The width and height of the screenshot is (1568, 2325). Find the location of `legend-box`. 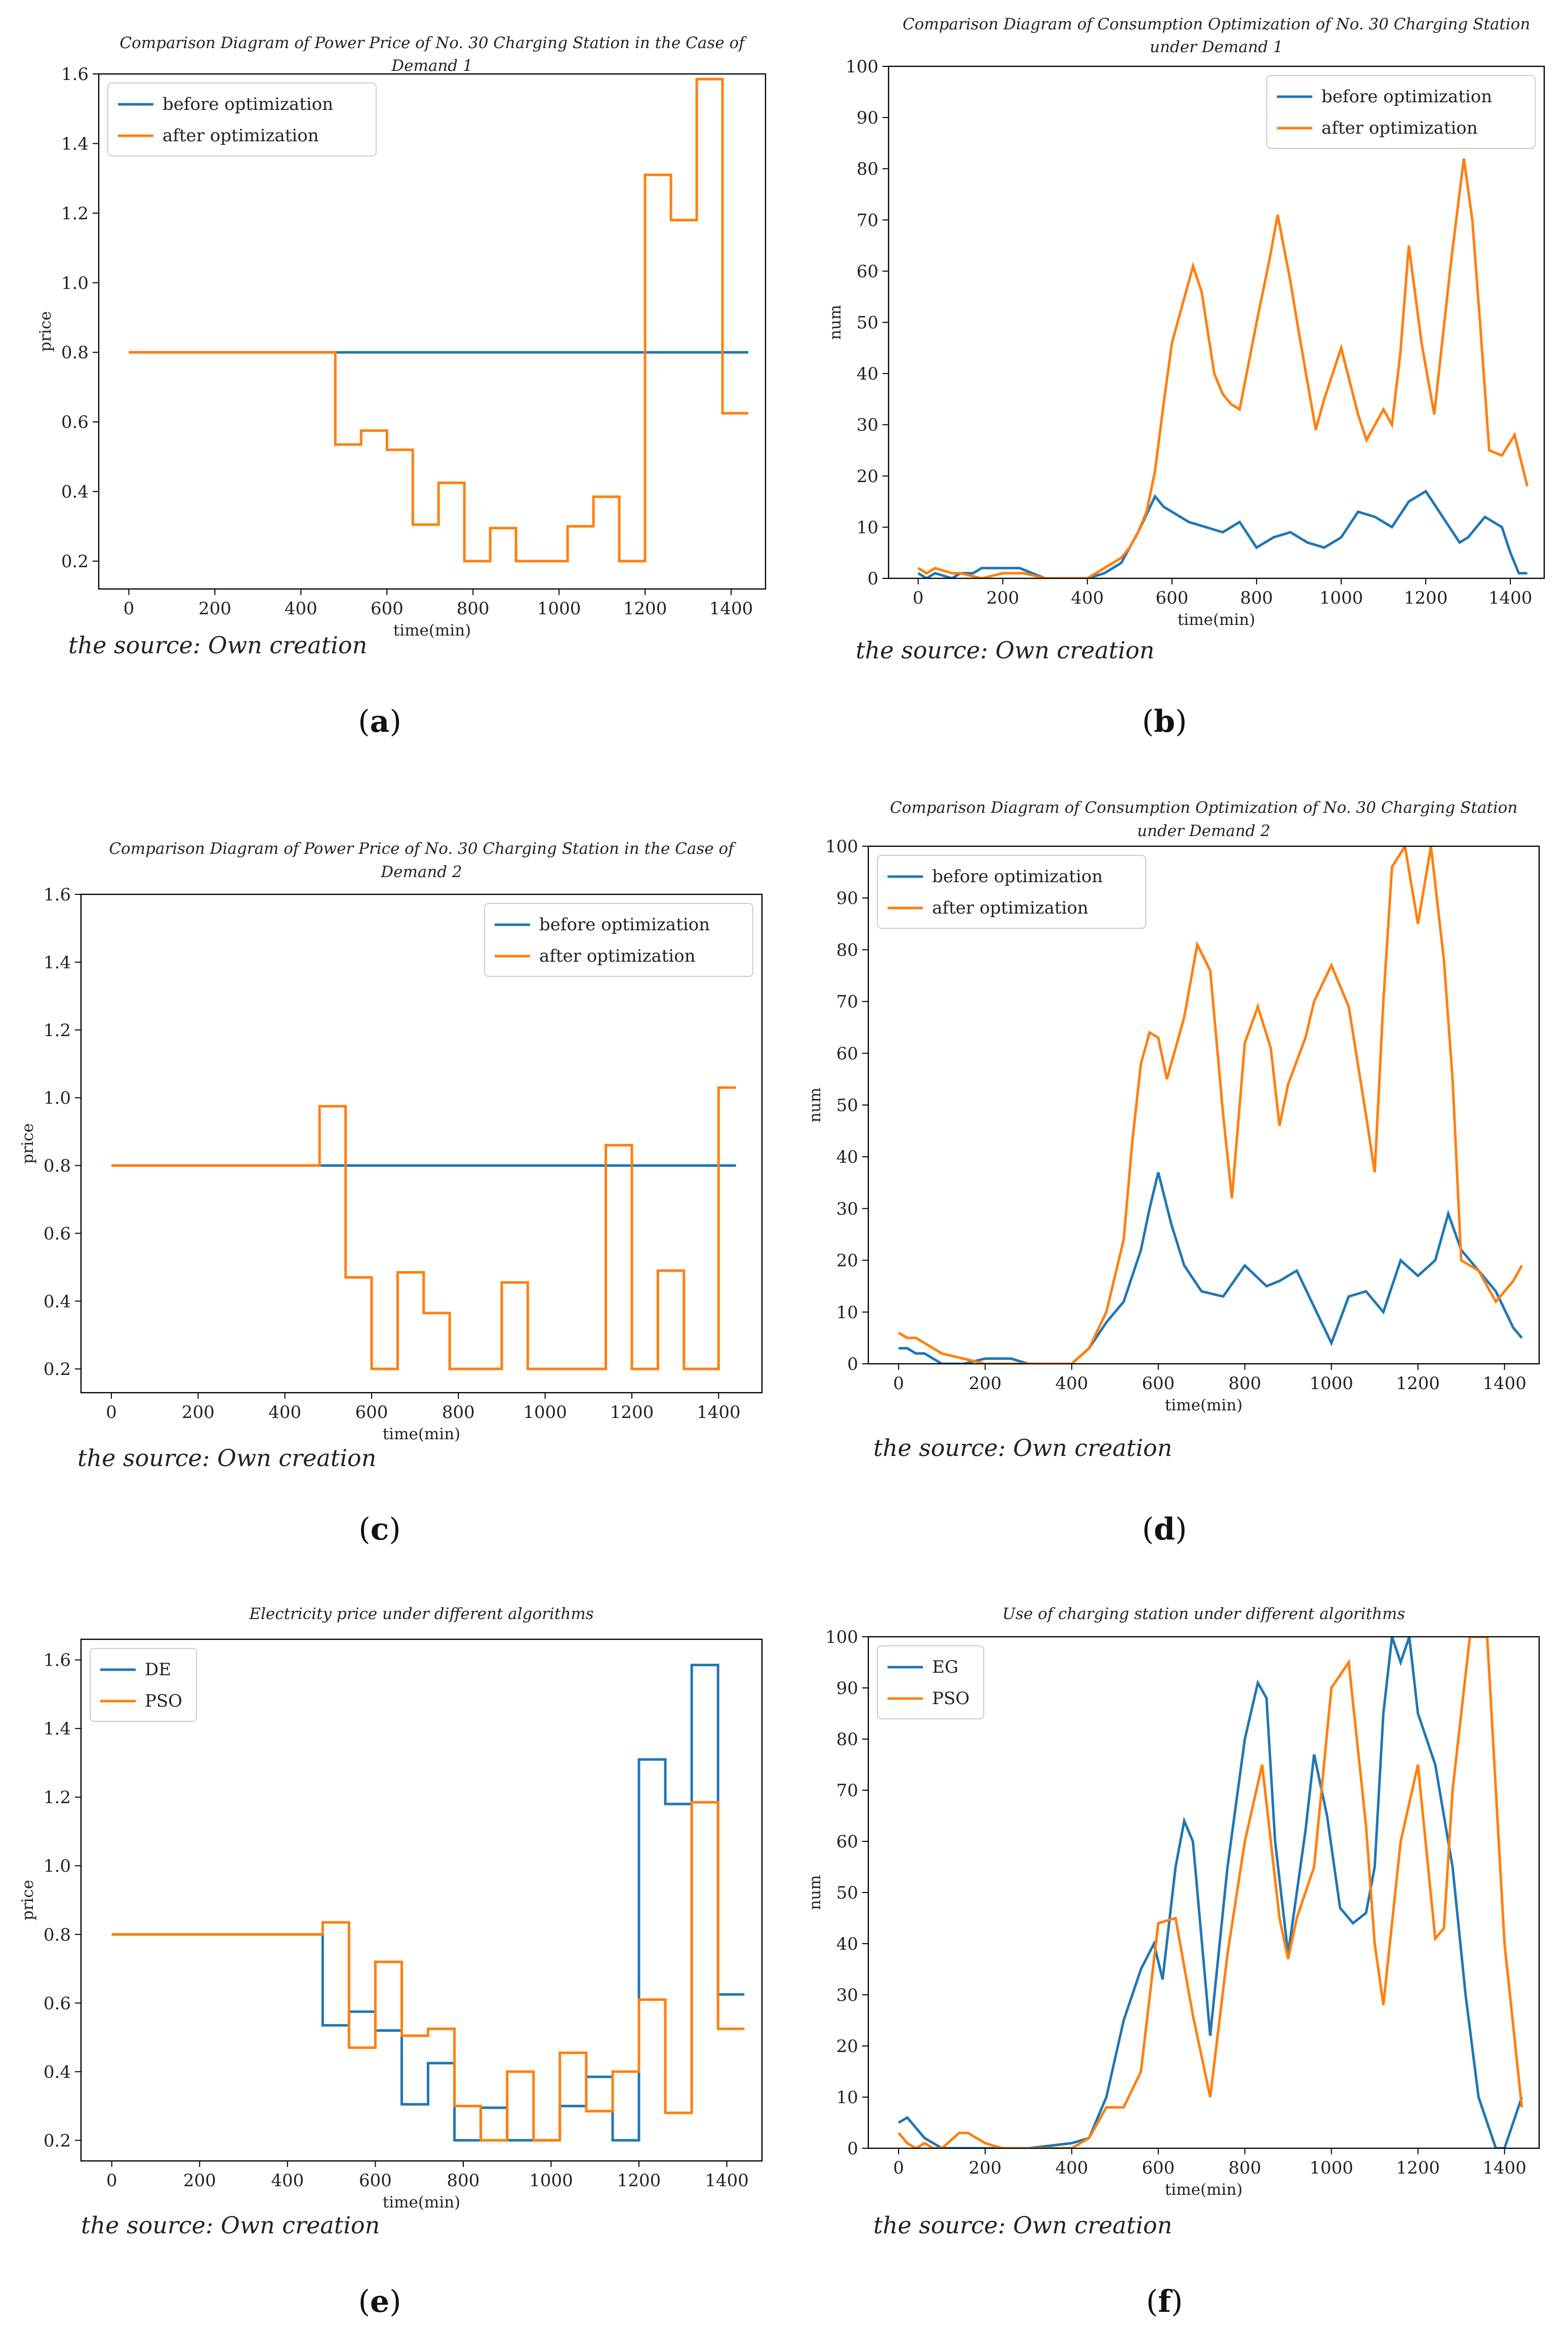

legend-box is located at coordinates (618, 940).